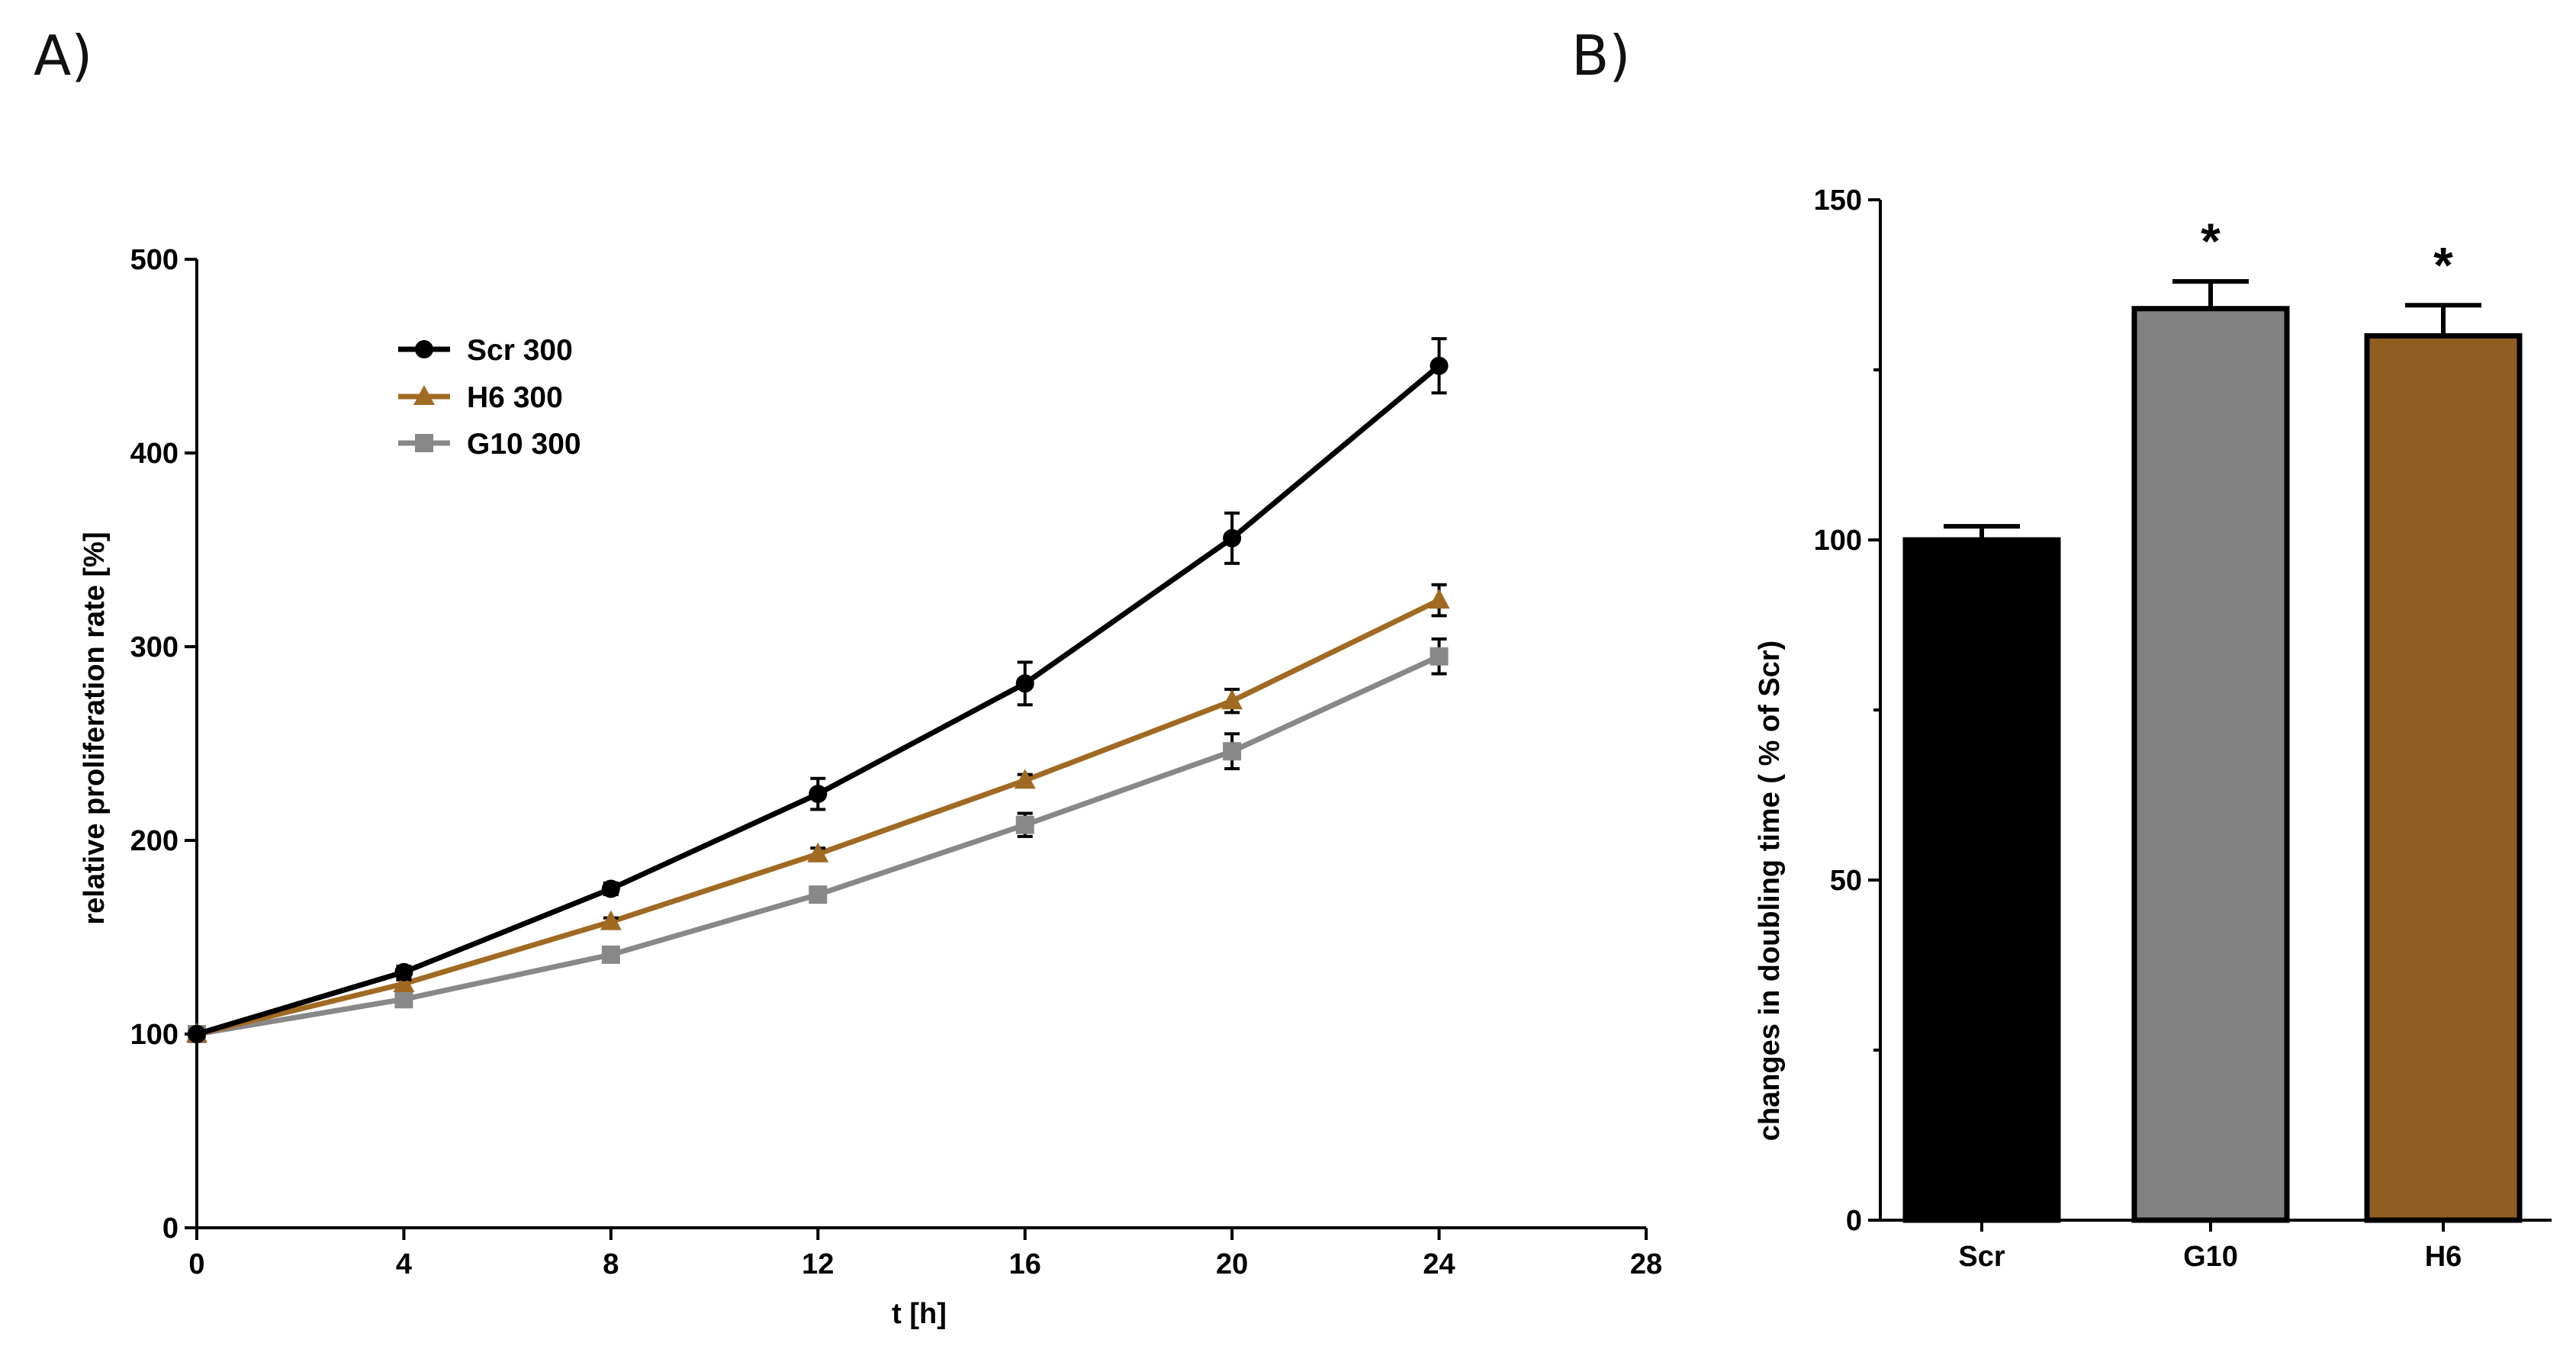  Describe the element at coordinates (196, 1264) in the screenshot. I see `x-tick-label: 0` at that location.